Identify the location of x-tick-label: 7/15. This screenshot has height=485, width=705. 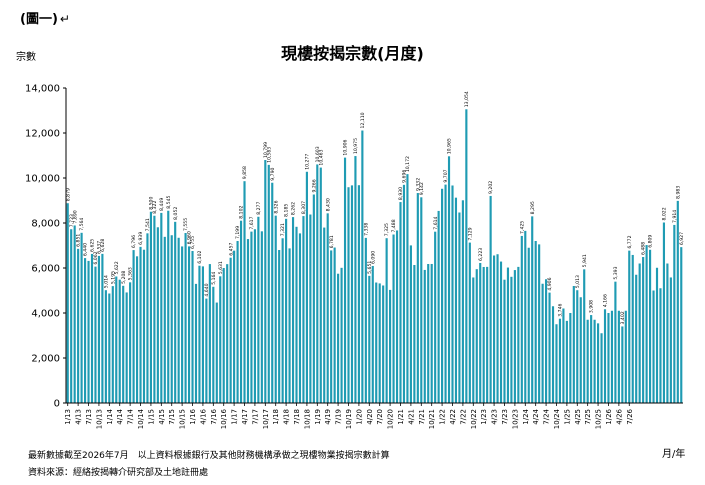
(172, 417).